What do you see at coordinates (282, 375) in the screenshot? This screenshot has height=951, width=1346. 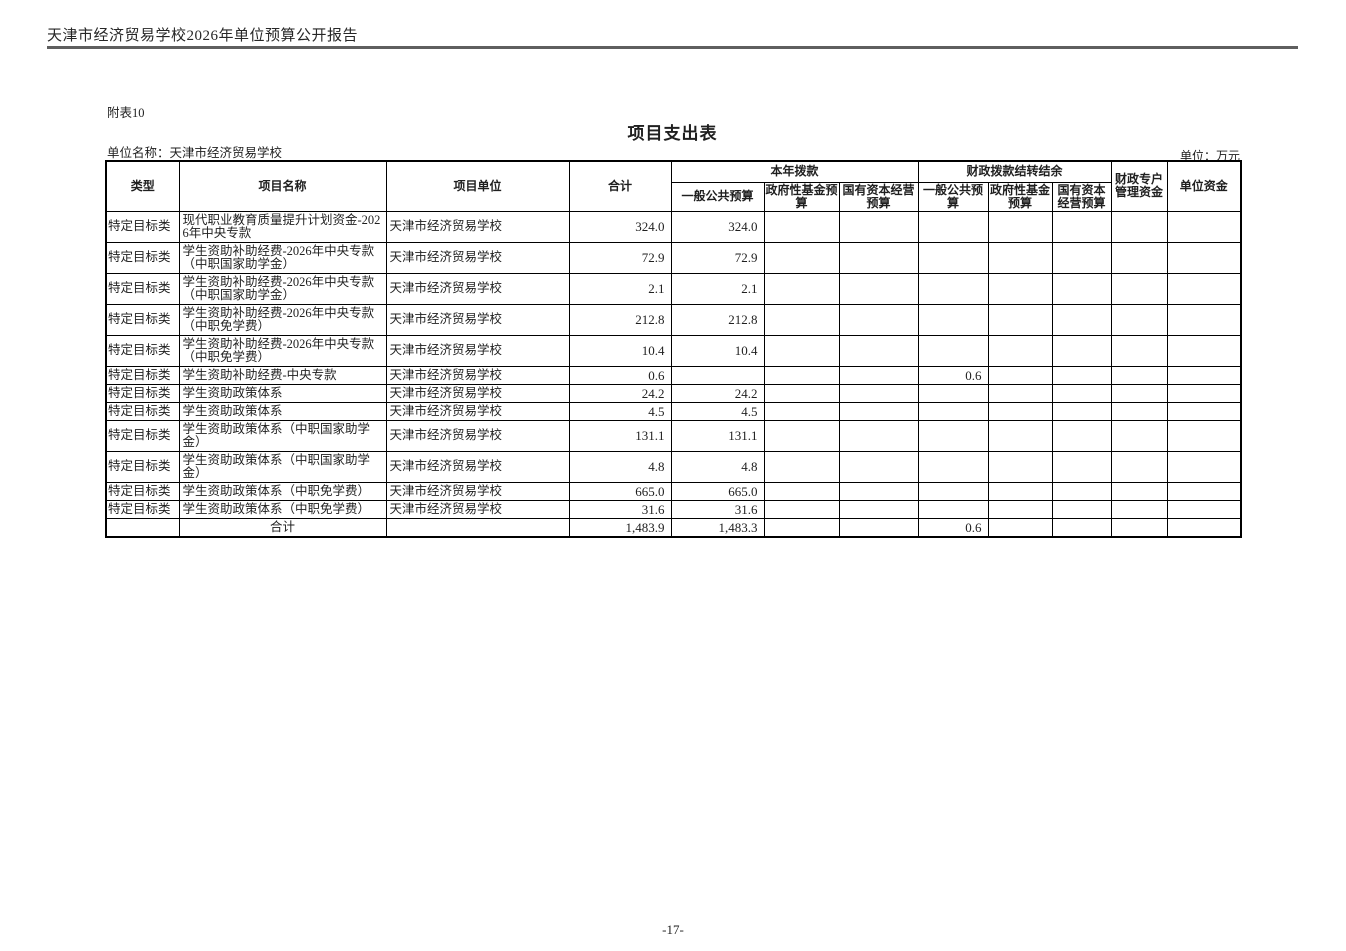 I see `cell-name: 学生资助补助经费-中央专款` at bounding box center [282, 375].